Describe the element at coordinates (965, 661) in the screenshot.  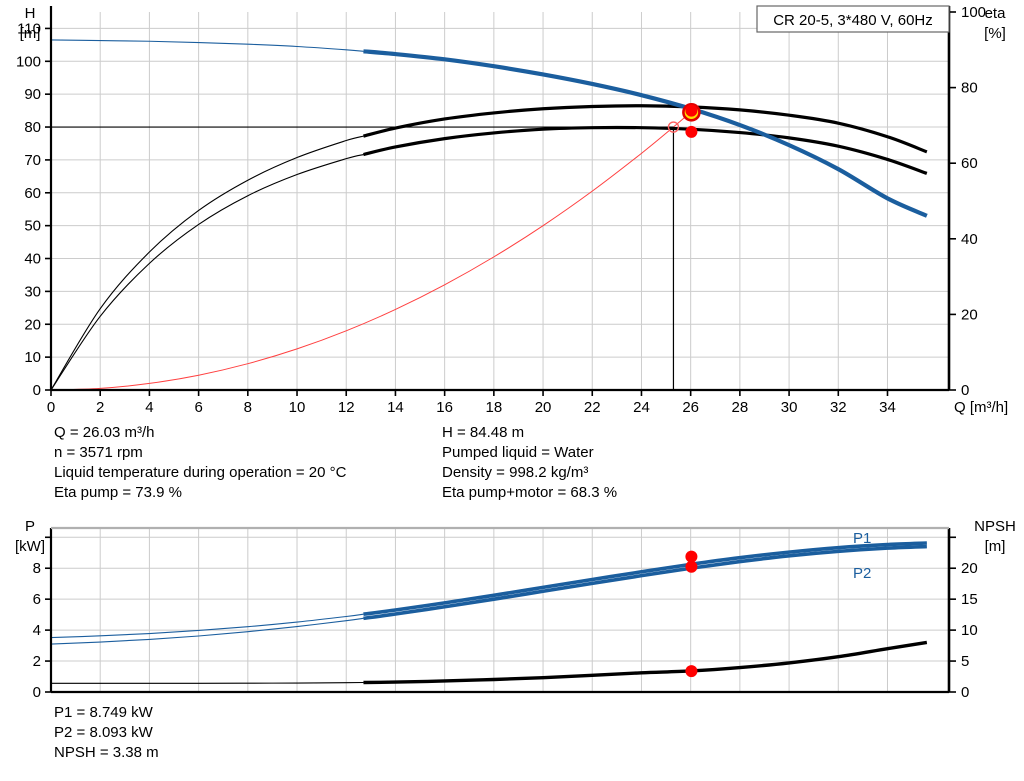
I see `tick-label-npsh: 5` at that location.